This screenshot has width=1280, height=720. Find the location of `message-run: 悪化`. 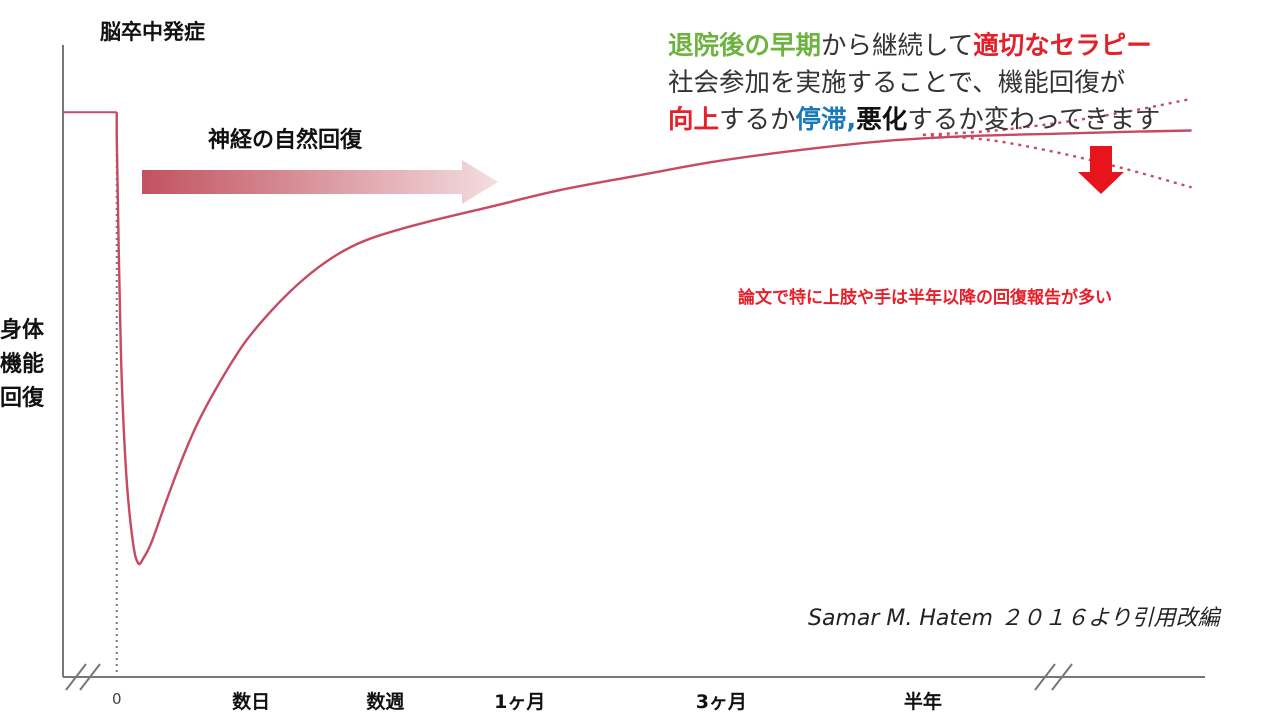

message-run: 悪化 is located at coordinates (882, 120).